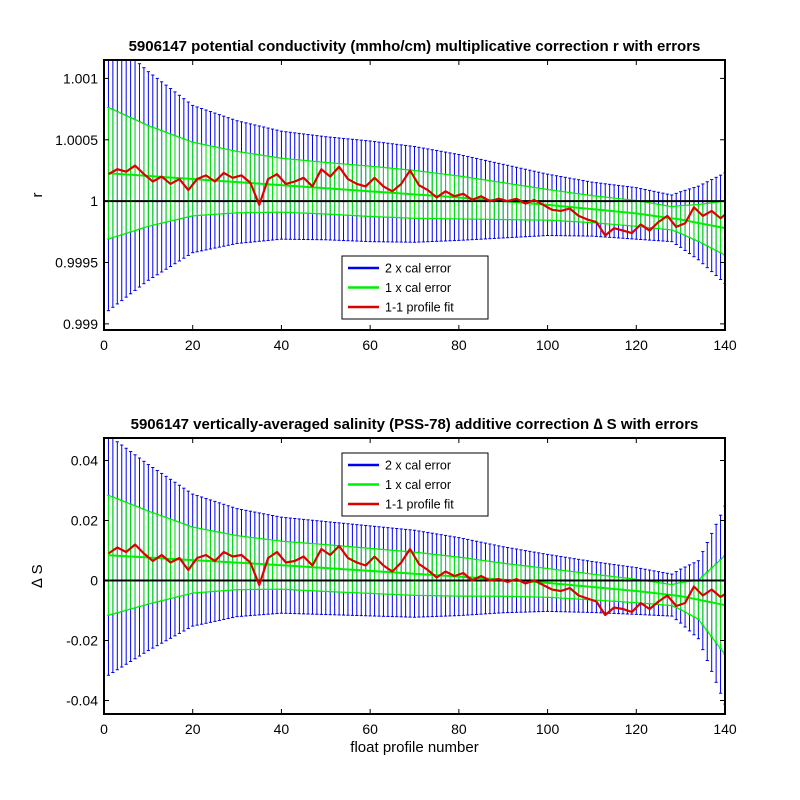 This screenshot has width=800, height=800. I want to click on y-tick-label: 1, so click(94, 201).